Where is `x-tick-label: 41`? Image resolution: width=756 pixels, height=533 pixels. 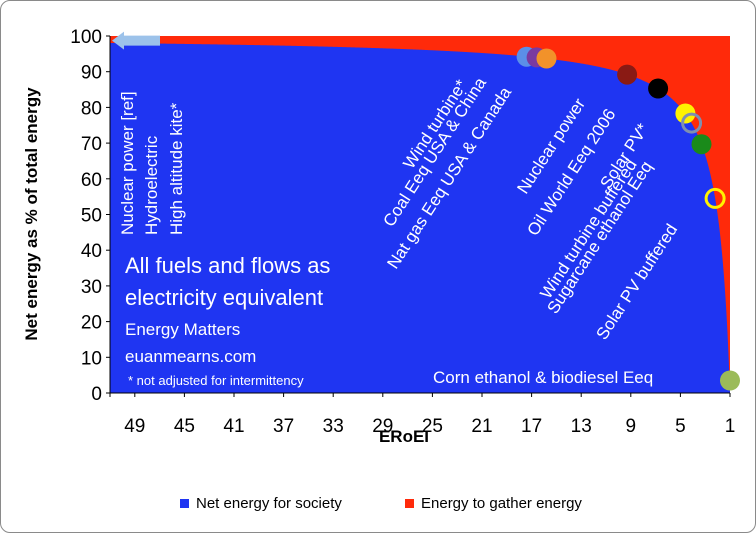 x-tick-label: 41 is located at coordinates (233, 426).